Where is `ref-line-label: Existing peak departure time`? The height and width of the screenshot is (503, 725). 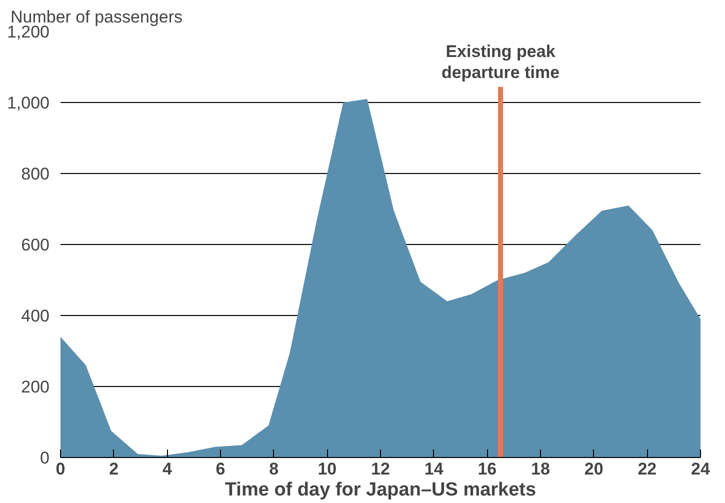 ref-line-label: Existing peak departure time is located at coordinates (500, 62).